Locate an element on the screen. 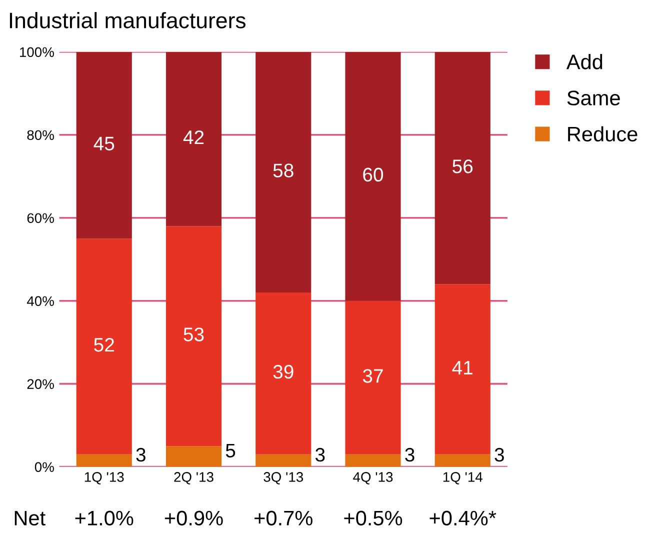 Image resolution: width=659 pixels, height=546 pixels. data-label: 42 is located at coordinates (193, 137).